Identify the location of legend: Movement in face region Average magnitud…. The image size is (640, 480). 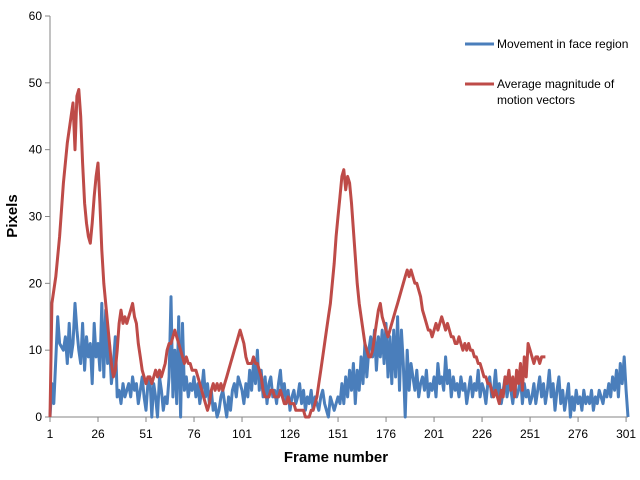
(546, 72).